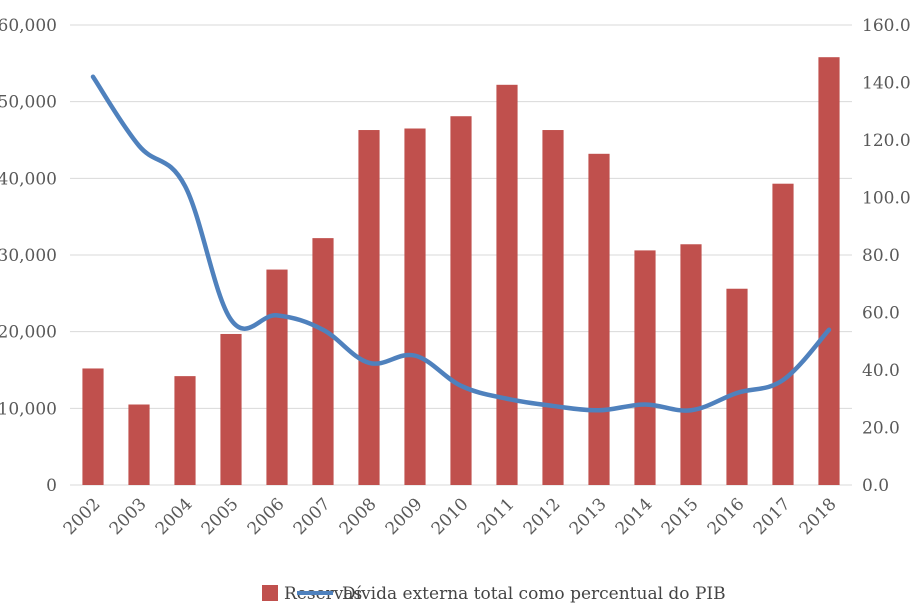  I want to click on x-tick-label: 2007, so click(312, 516).